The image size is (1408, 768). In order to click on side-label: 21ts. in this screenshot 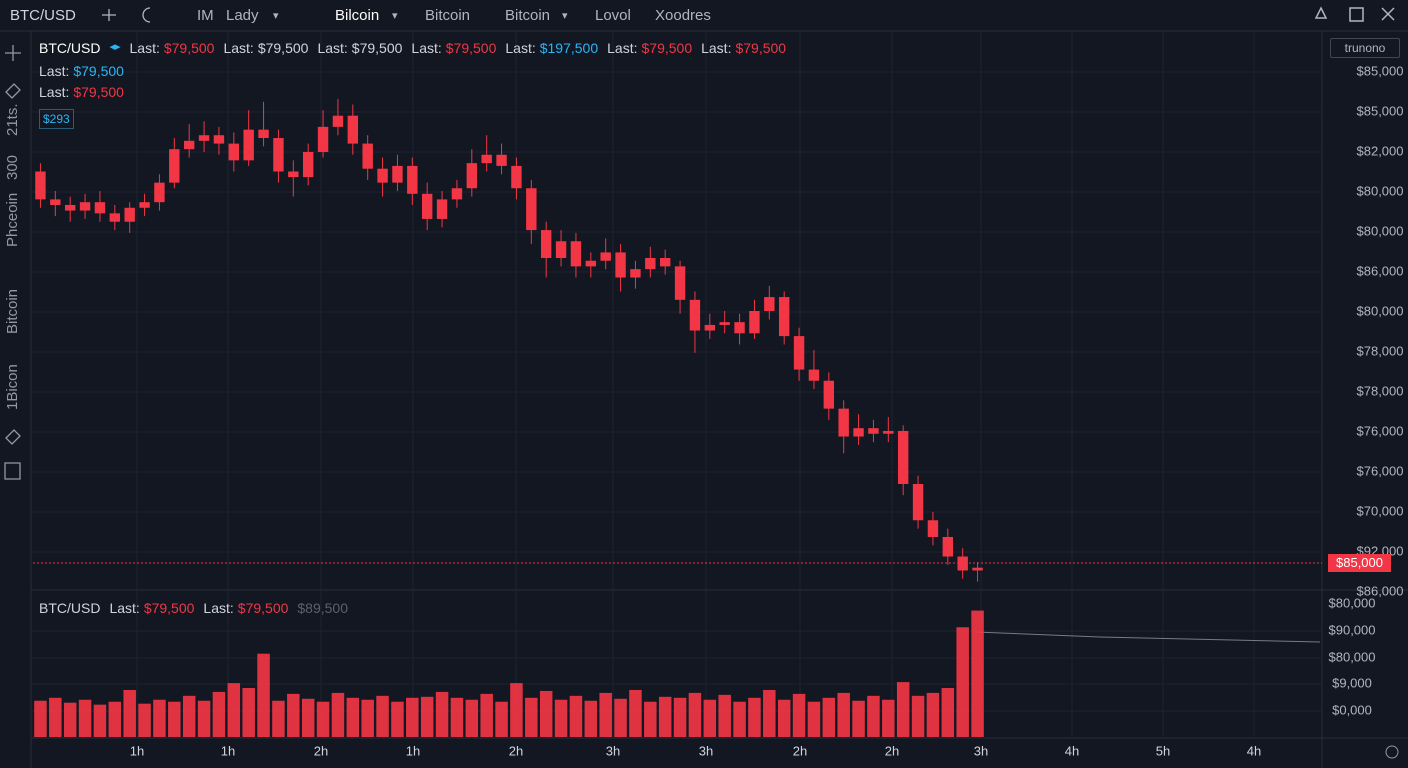, I will do `click(12, 119)`.